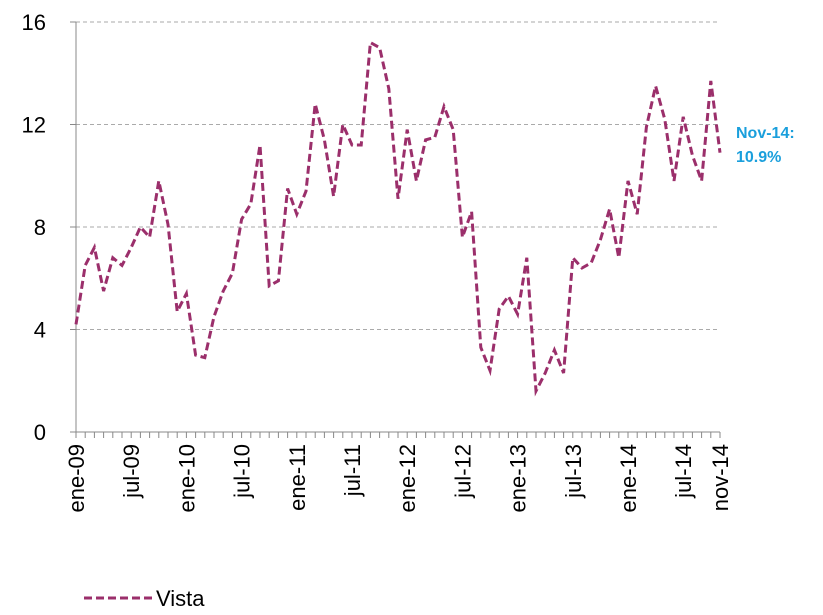  I want to click on annotation: 10.9%, so click(758, 157).